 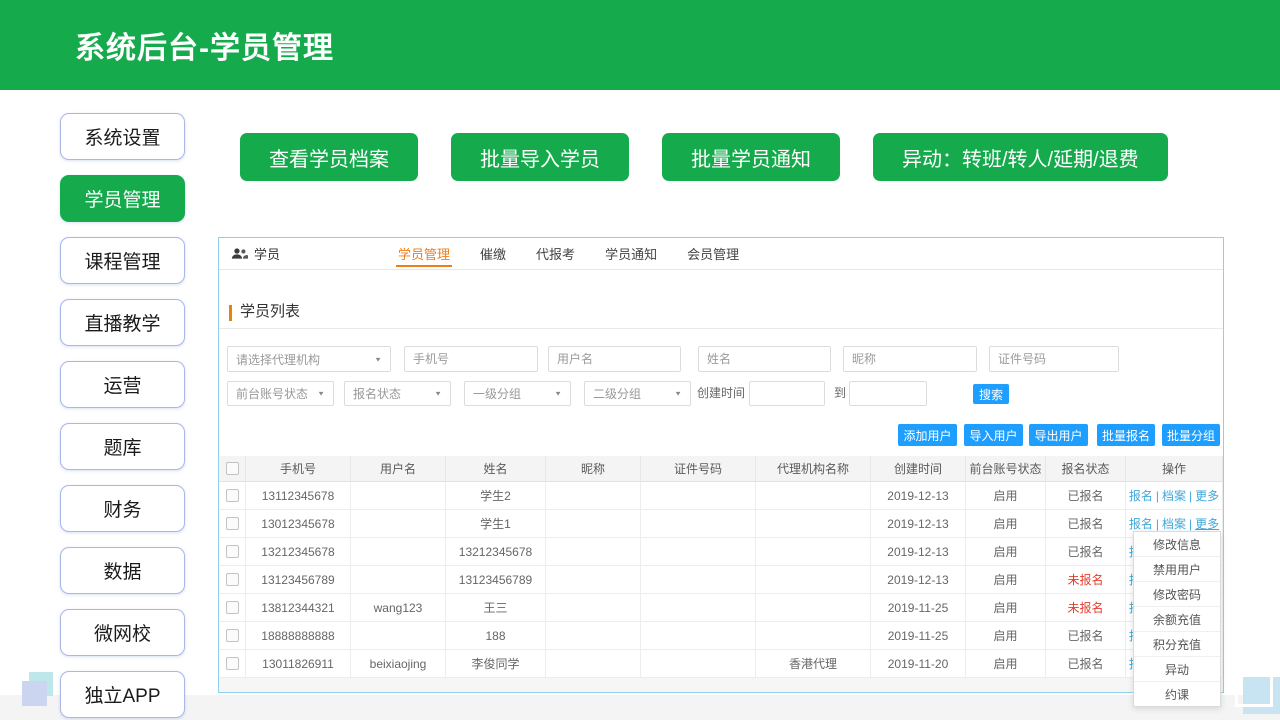 I want to click on select-all-checkbox, so click(x=232, y=468).